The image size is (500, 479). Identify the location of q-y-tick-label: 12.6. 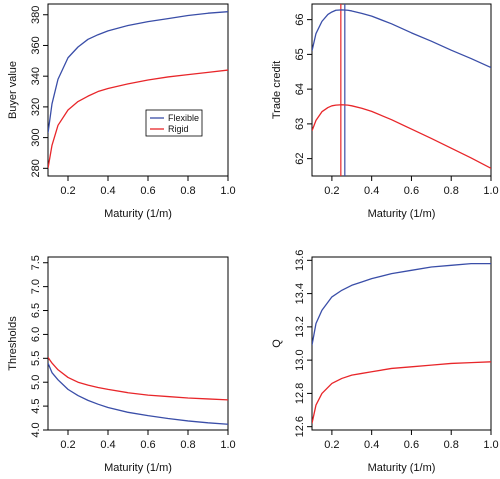
(300, 426).